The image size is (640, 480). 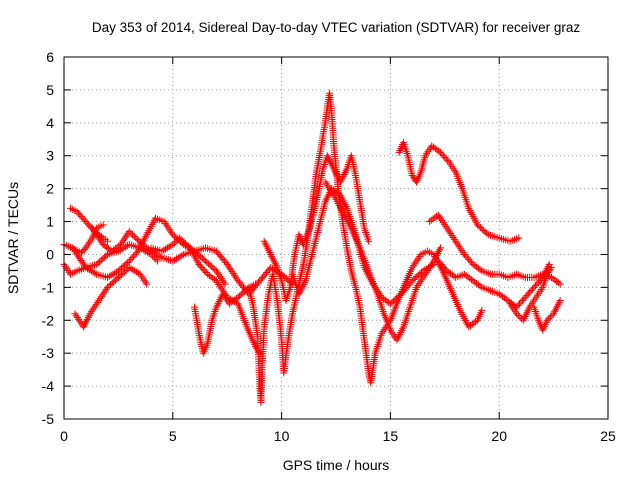 What do you see at coordinates (48, 386) in the screenshot?
I see `y-tick-label: -4` at bounding box center [48, 386].